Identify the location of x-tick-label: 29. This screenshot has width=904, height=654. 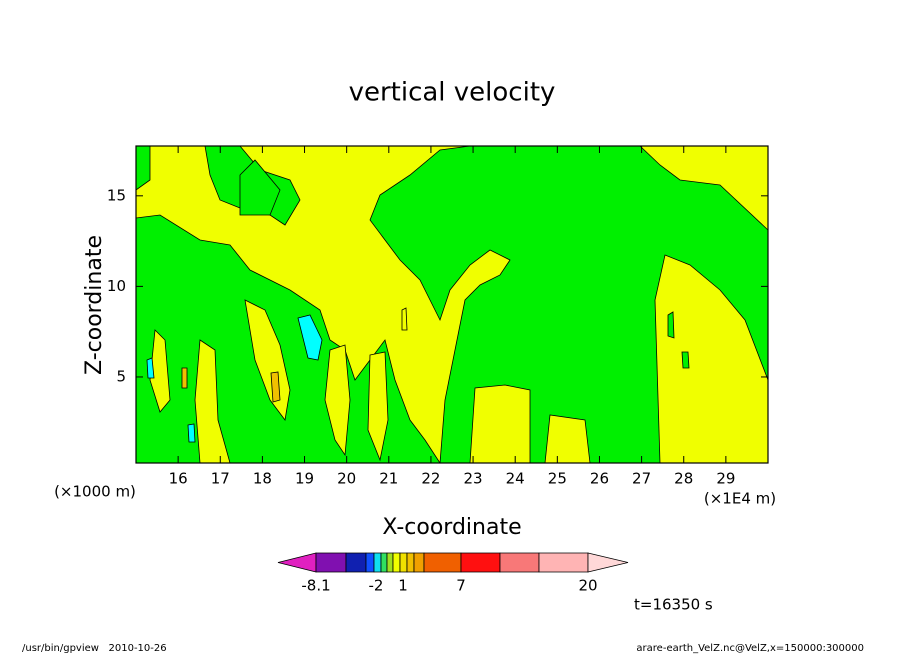
(725, 479).